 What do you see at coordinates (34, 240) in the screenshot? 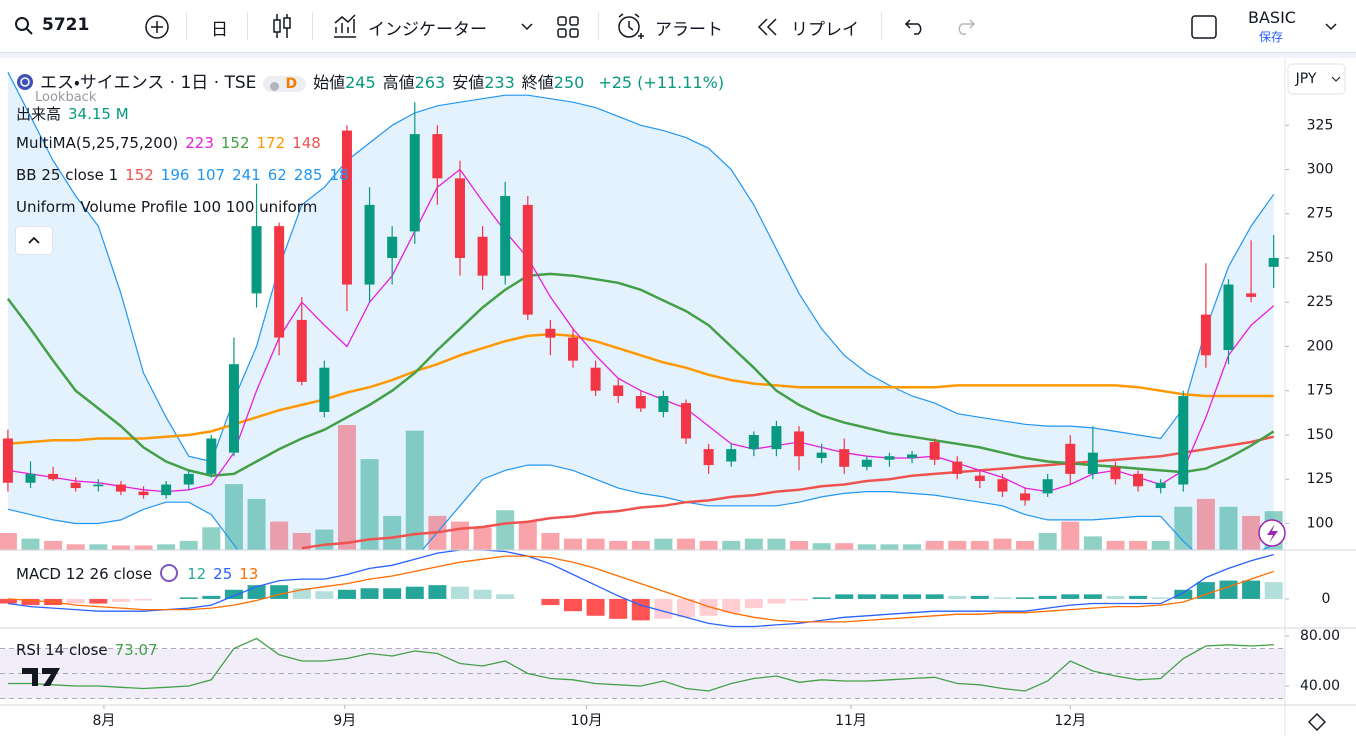
I see `collapse-legend` at bounding box center [34, 240].